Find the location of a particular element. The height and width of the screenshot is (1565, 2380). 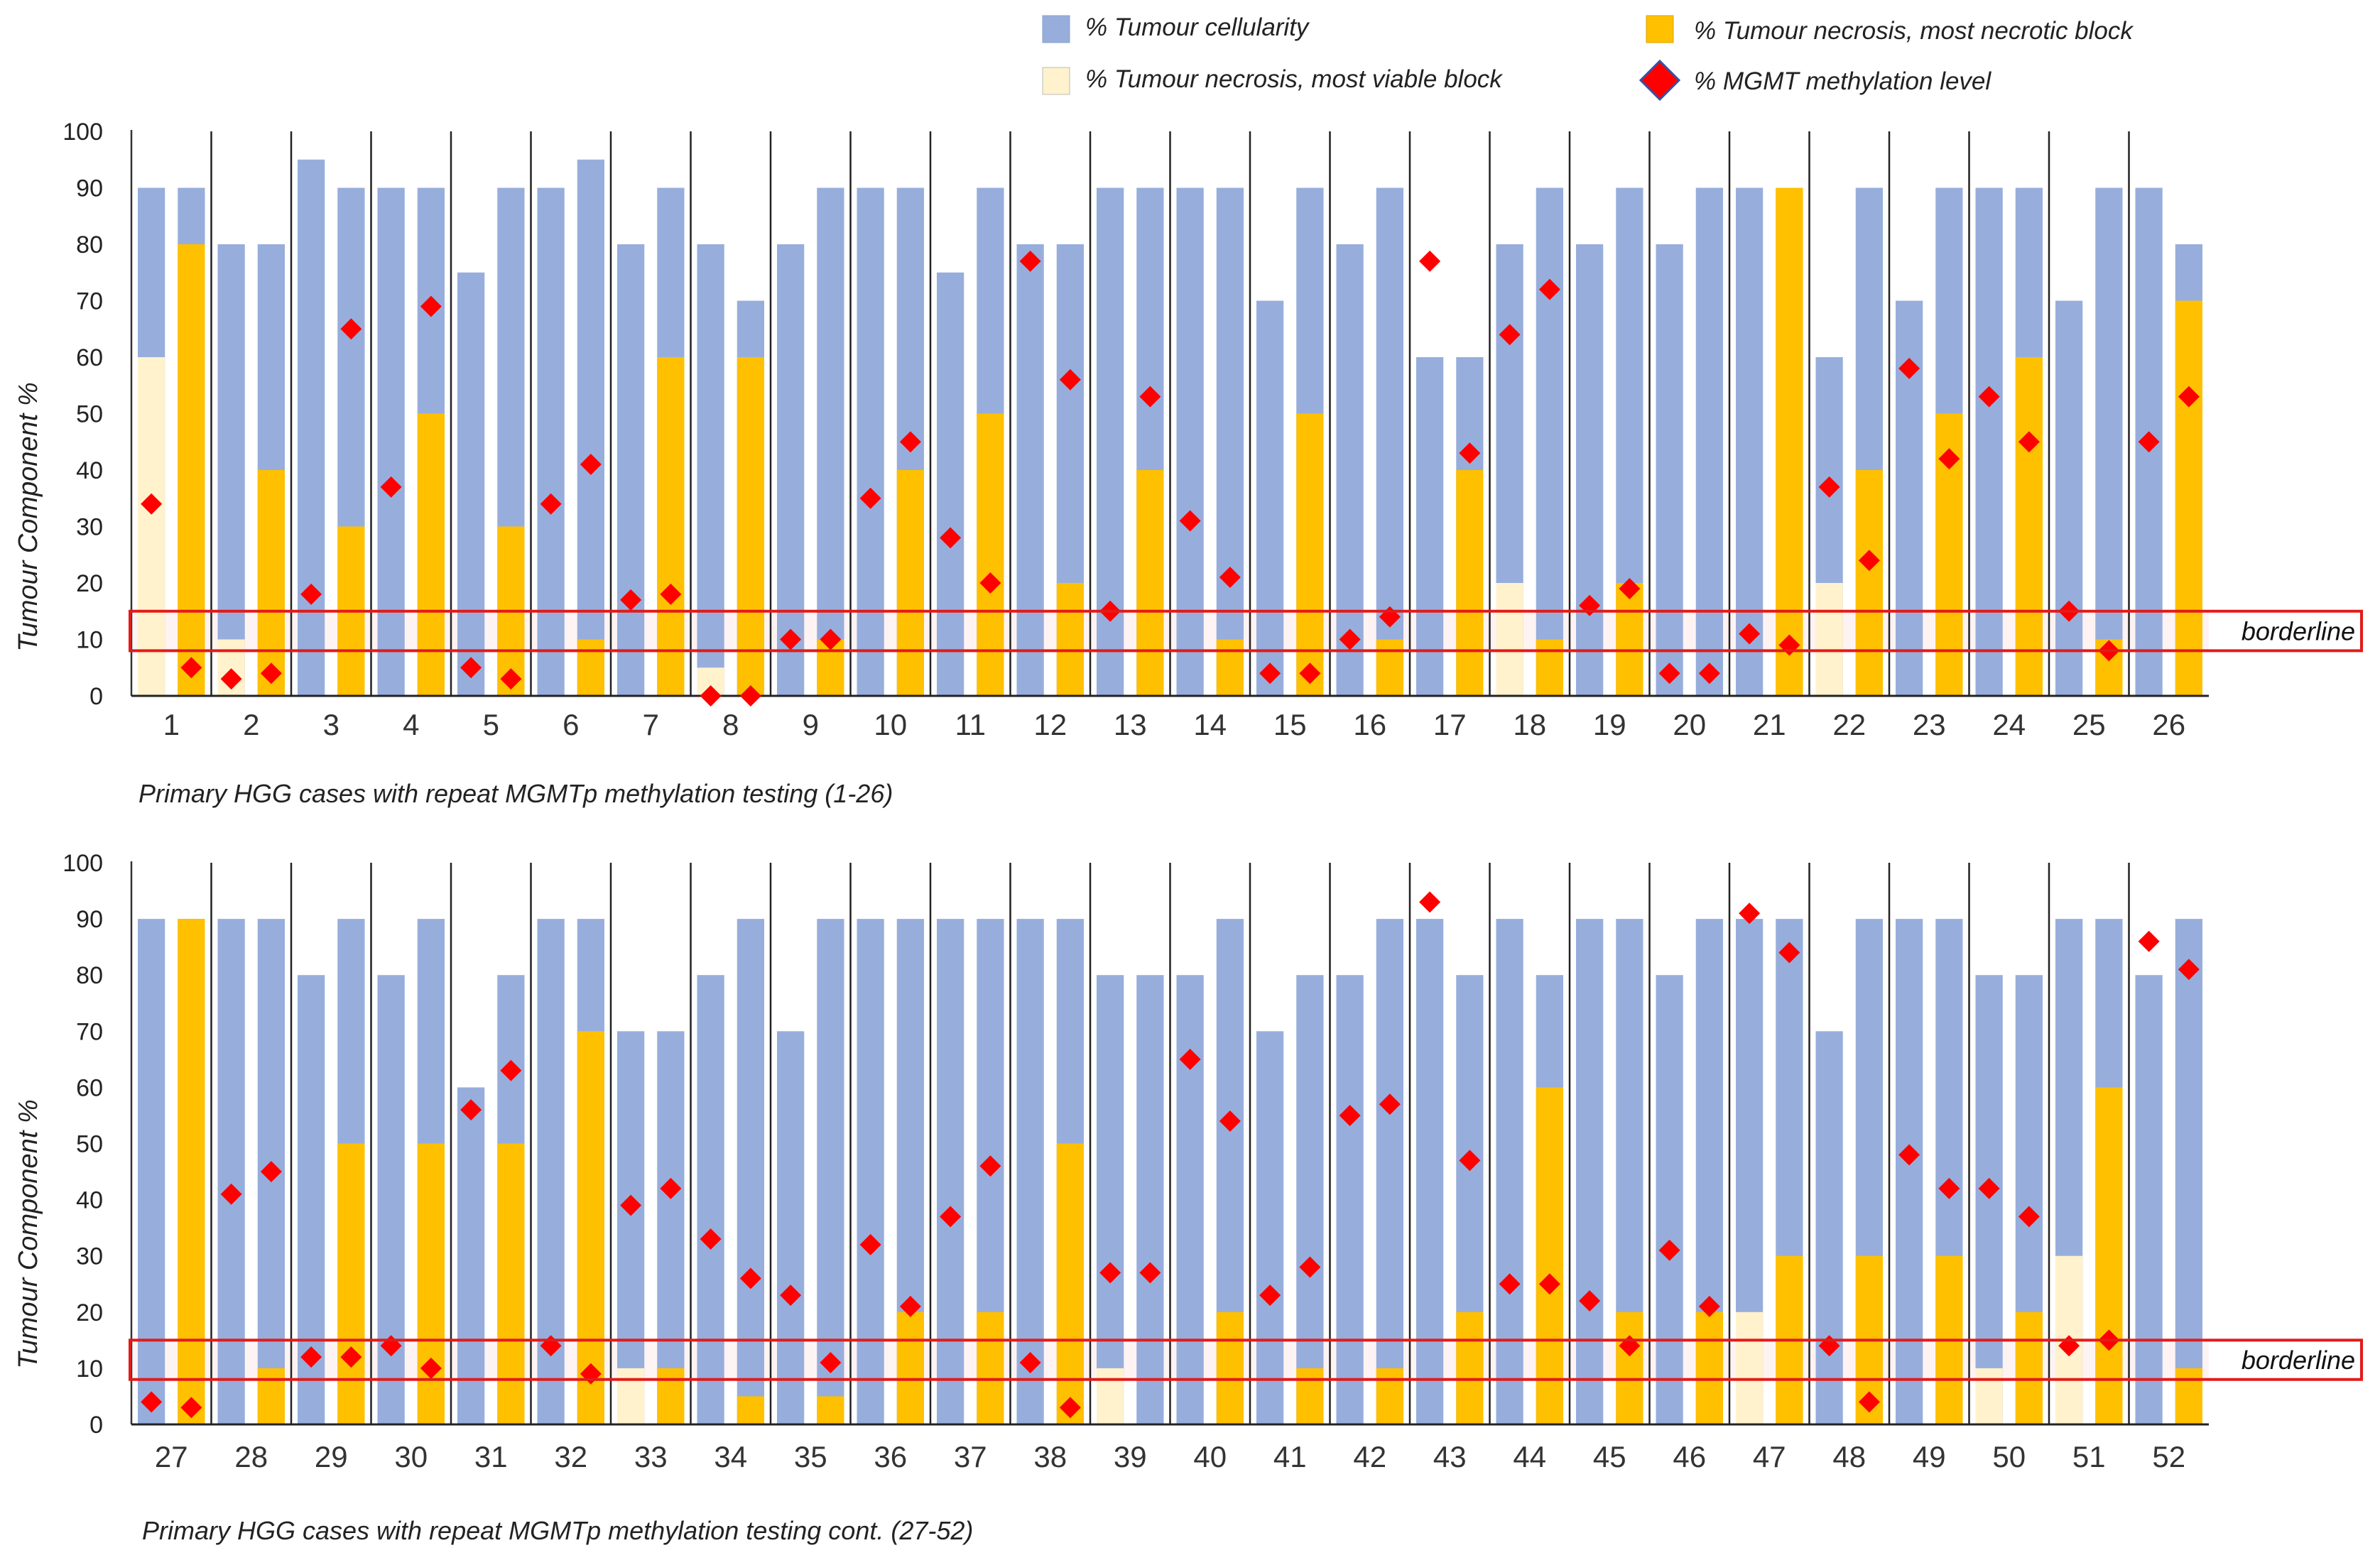

x-category-label: 36 is located at coordinates (891, 1457).